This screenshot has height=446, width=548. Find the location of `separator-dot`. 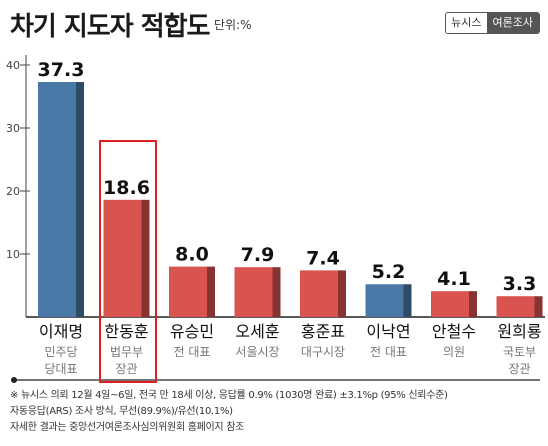

separator-dot is located at coordinates (14, 380).